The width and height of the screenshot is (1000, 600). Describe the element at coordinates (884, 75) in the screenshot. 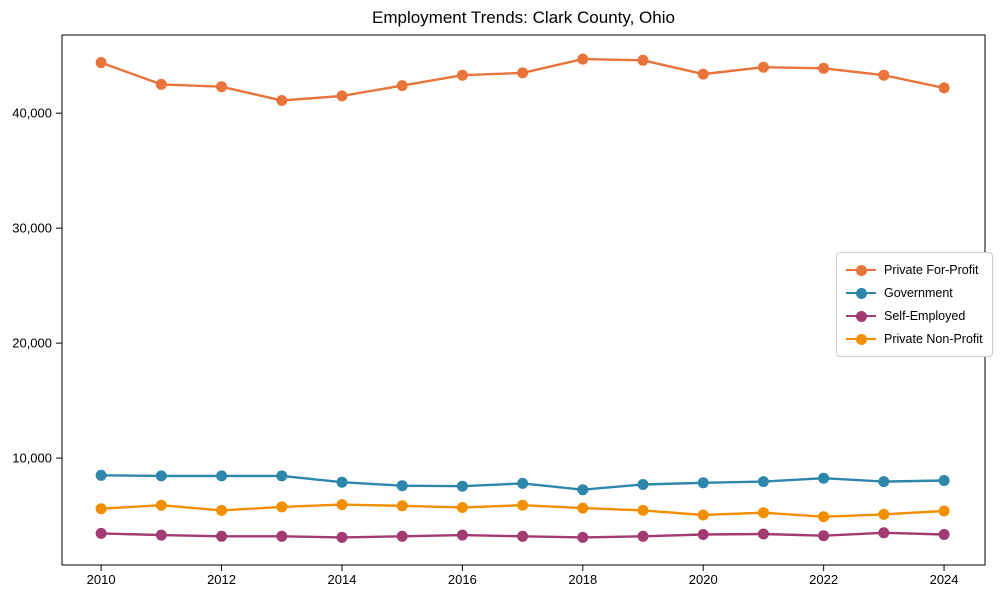

I see `marker-private-for-profit-2023` at that location.